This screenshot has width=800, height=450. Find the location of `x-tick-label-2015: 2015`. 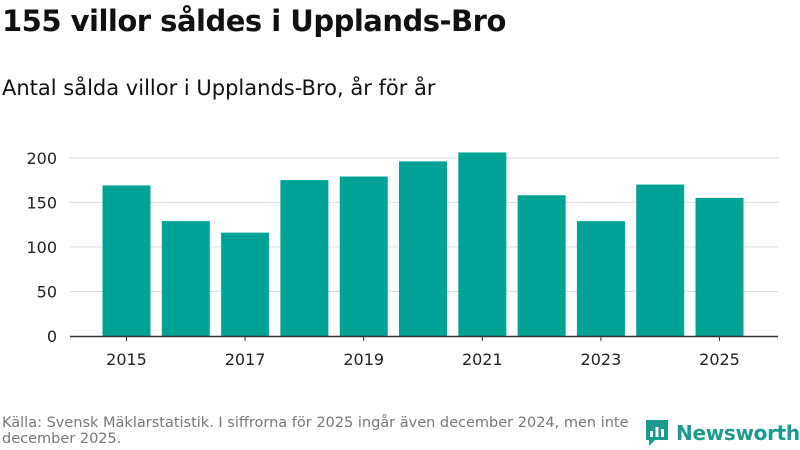

x-tick-label-2015: 2015 is located at coordinates (126, 359).